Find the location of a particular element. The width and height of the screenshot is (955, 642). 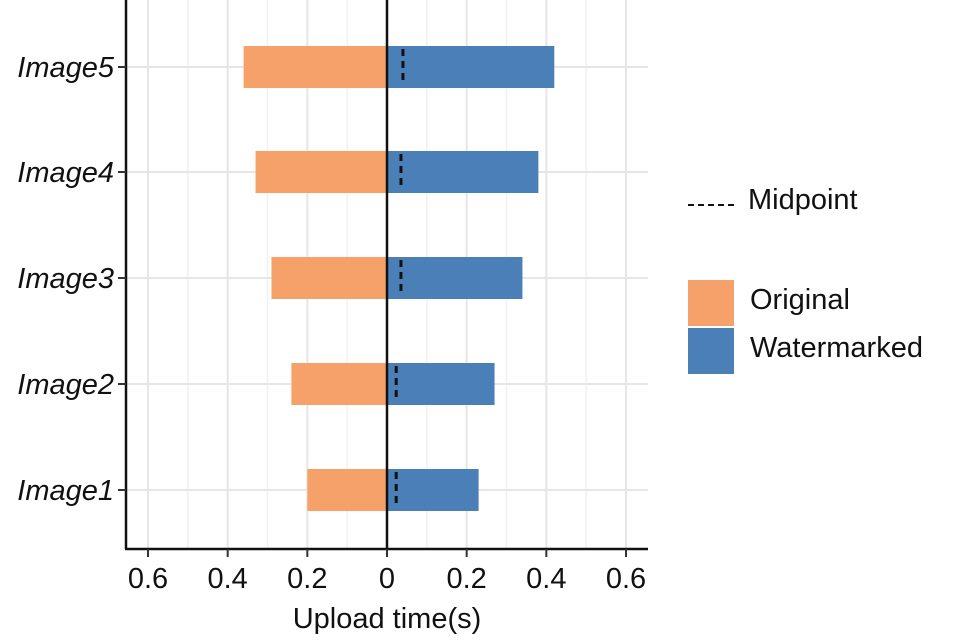

legend-label-watermarked: Watermarked is located at coordinates (836, 348).